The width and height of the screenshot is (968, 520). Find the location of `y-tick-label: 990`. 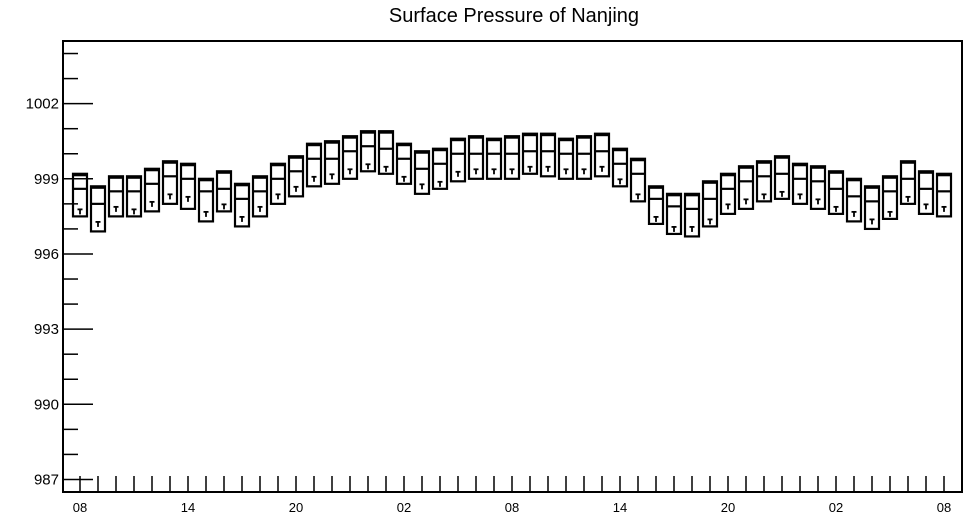

y-tick-label: 990 is located at coordinates (46, 404).